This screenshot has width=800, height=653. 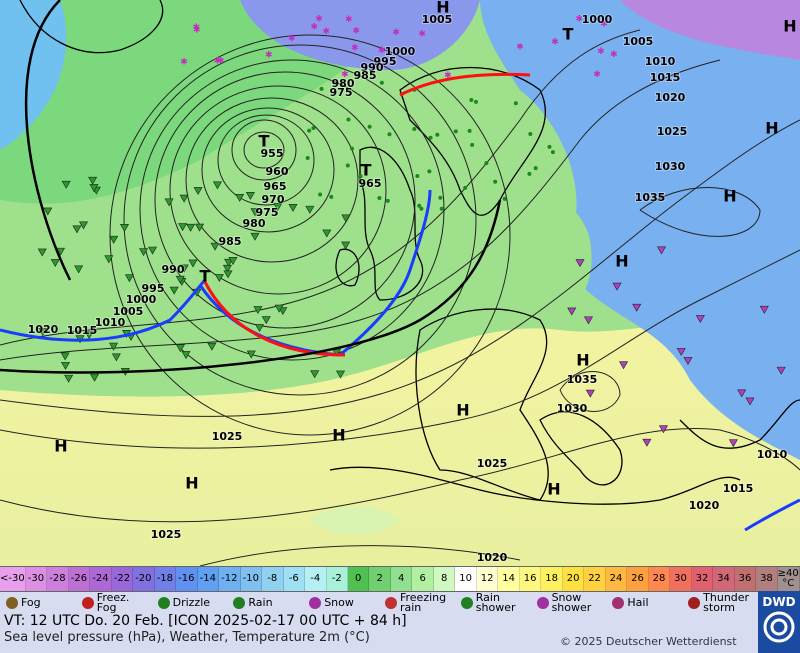 I want to click on legend-label: Hail, so click(x=638, y=602).